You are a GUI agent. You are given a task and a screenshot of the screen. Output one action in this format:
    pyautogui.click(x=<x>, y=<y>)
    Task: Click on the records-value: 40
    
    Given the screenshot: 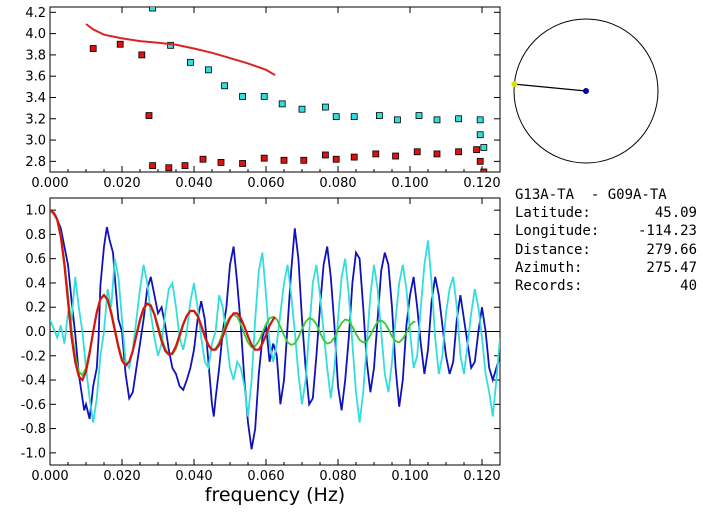 What is the action you would take?
    pyautogui.click(x=688, y=285)
    